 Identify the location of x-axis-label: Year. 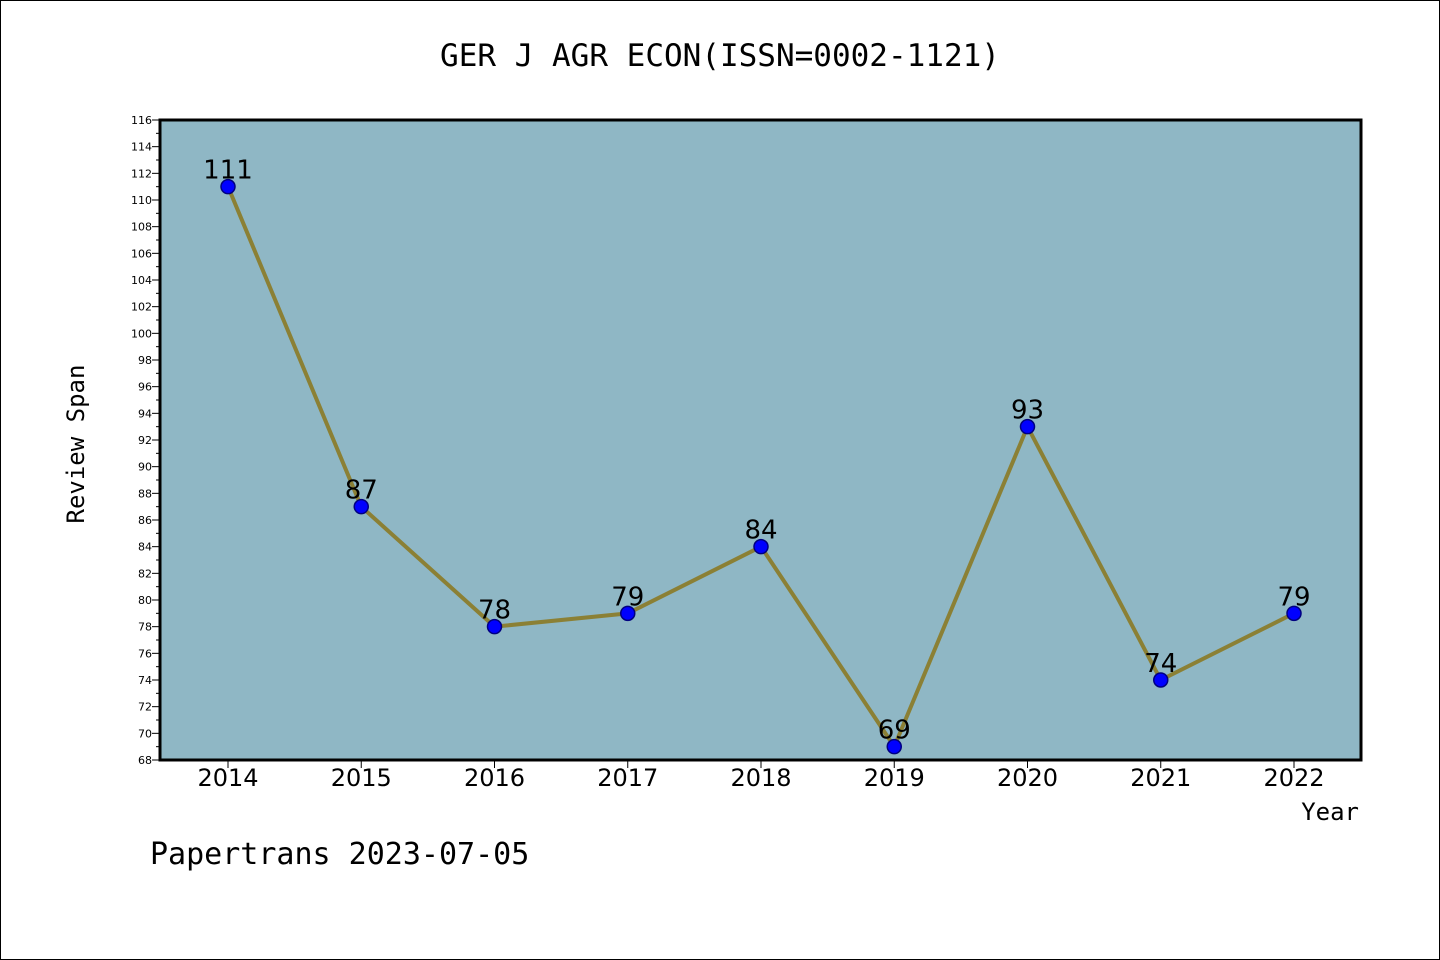
(1330, 812).